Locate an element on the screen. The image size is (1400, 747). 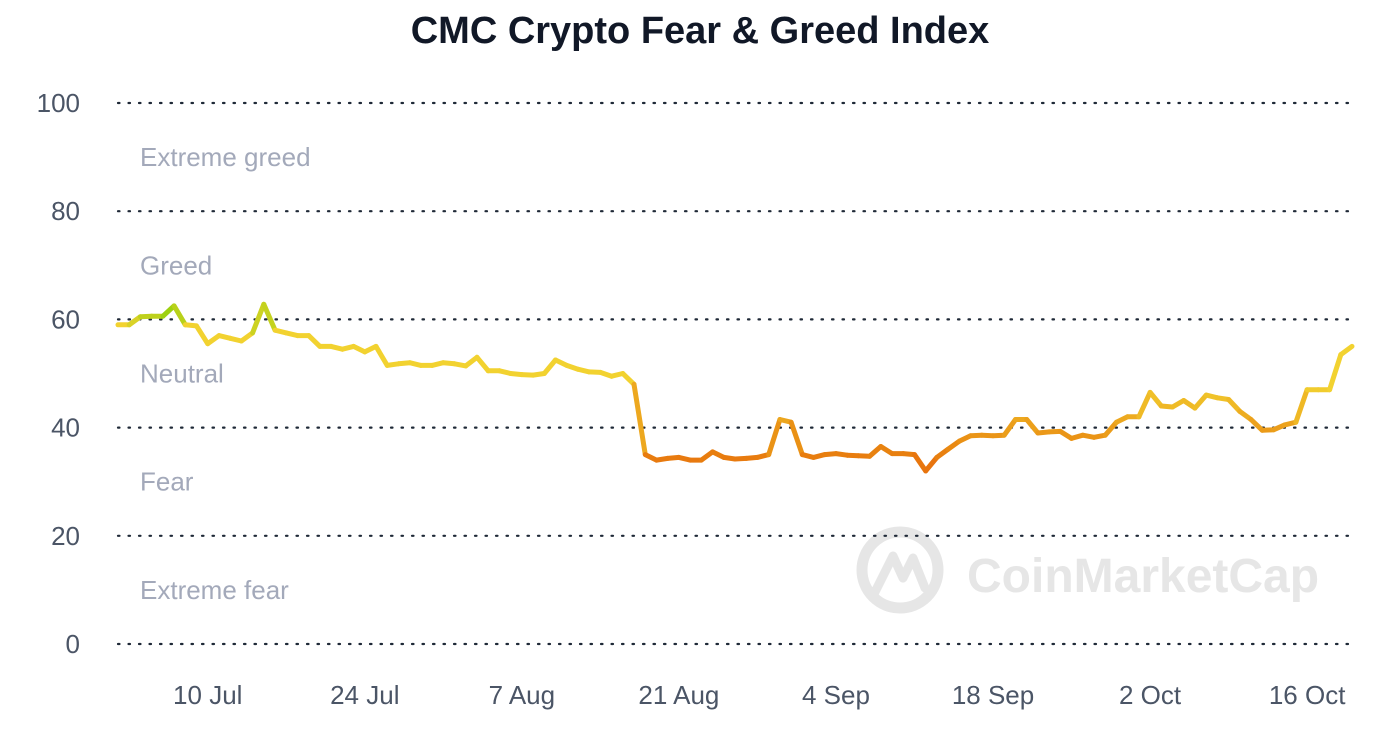
zone-label: Extreme greed is located at coordinates (225, 157).